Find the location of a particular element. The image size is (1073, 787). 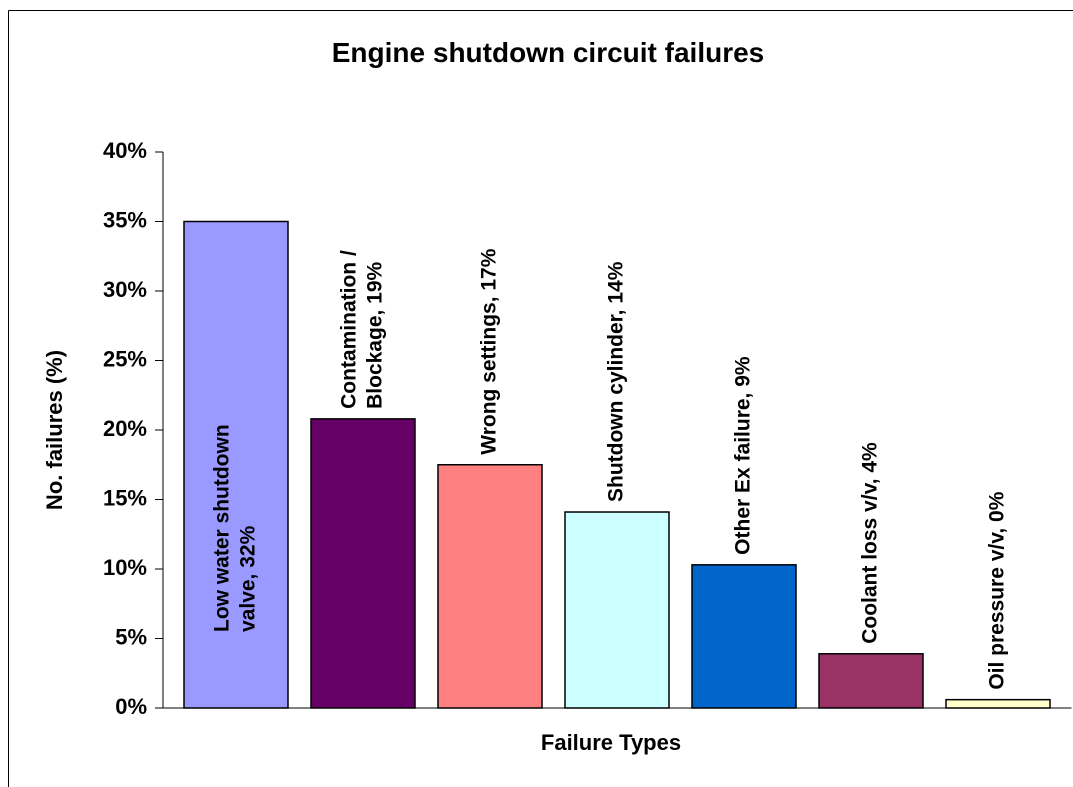

y-tick-label: 10% is located at coordinates (125, 567).